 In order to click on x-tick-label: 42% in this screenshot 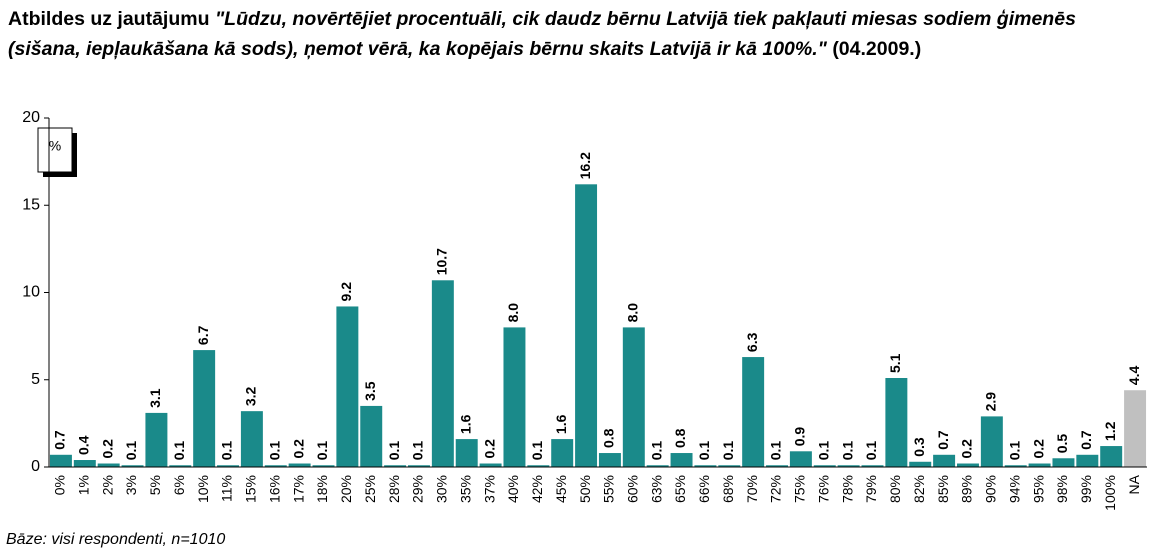, I will do `click(537, 489)`.